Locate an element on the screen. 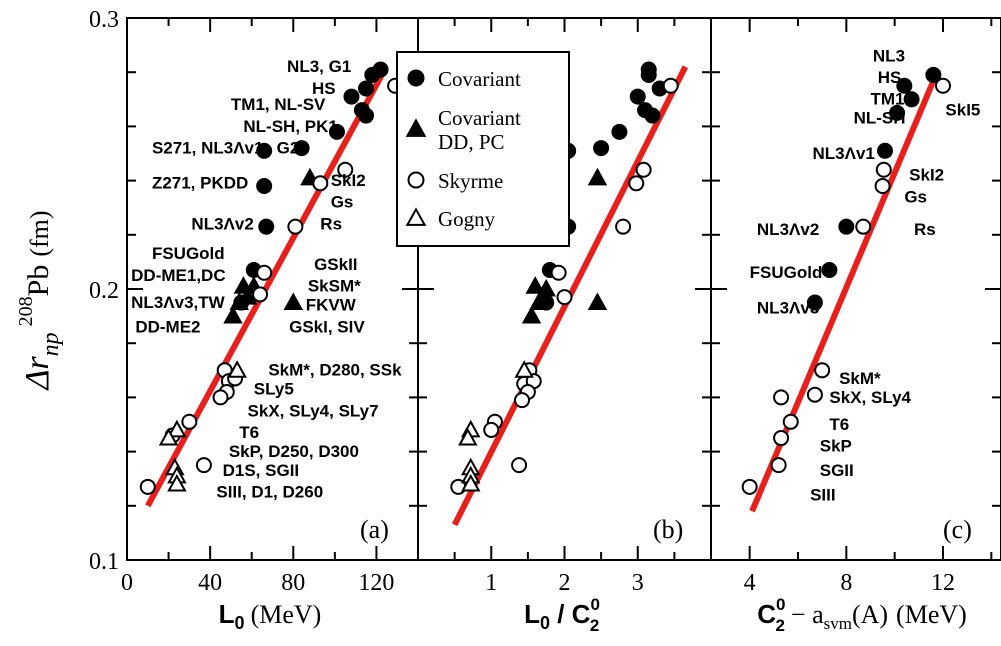  x-tick-label: 4 is located at coordinates (750, 583).